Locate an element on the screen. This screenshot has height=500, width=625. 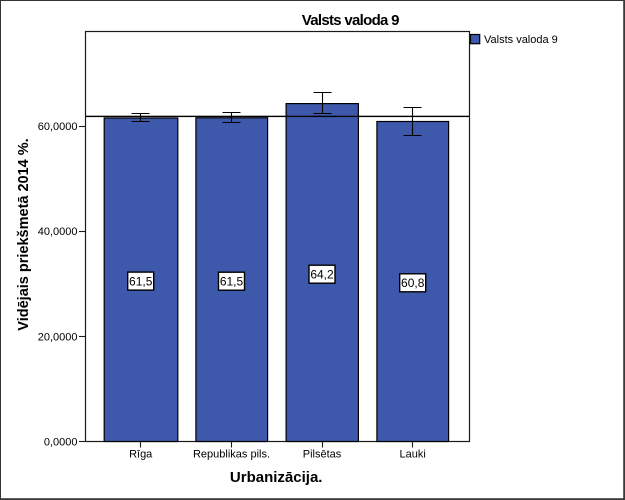
svg-text: 20,0000 is located at coordinates (58, 337).